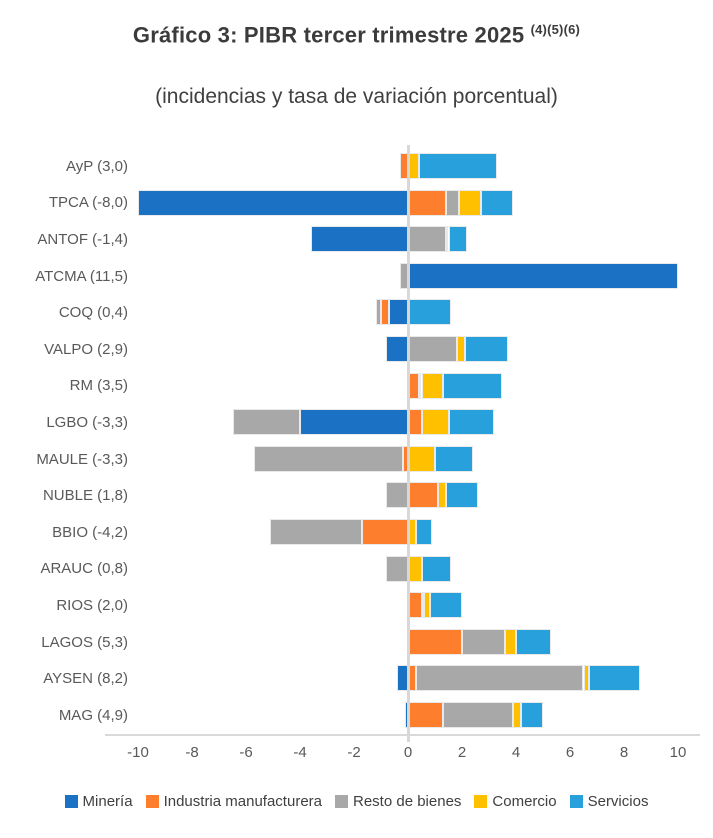  What do you see at coordinates (462, 753) in the screenshot?
I see `x-tick-label: 2` at bounding box center [462, 753].